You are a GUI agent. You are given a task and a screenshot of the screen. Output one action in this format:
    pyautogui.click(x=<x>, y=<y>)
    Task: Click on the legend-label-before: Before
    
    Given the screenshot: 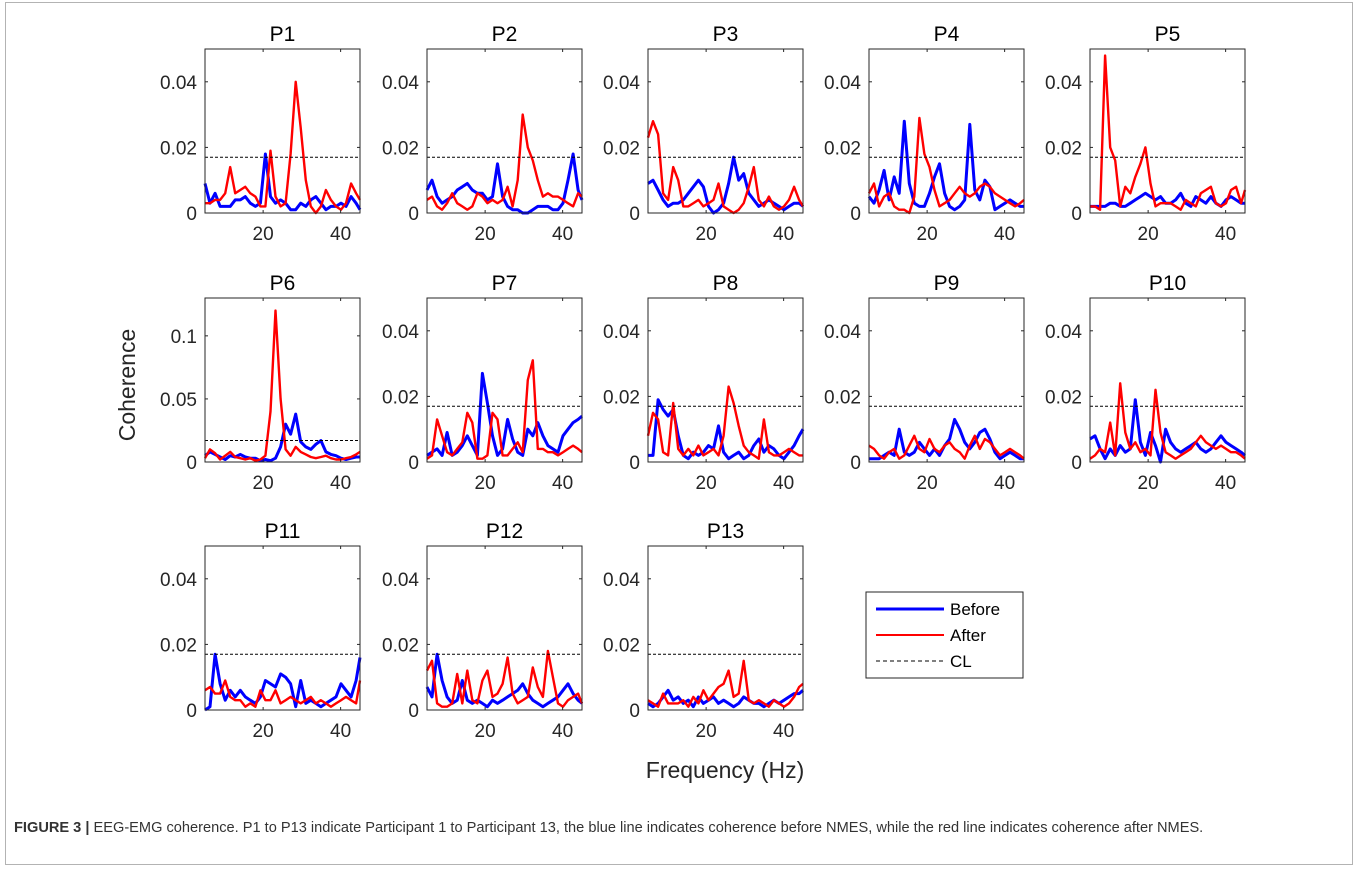 What is the action you would take?
    pyautogui.click(x=975, y=609)
    